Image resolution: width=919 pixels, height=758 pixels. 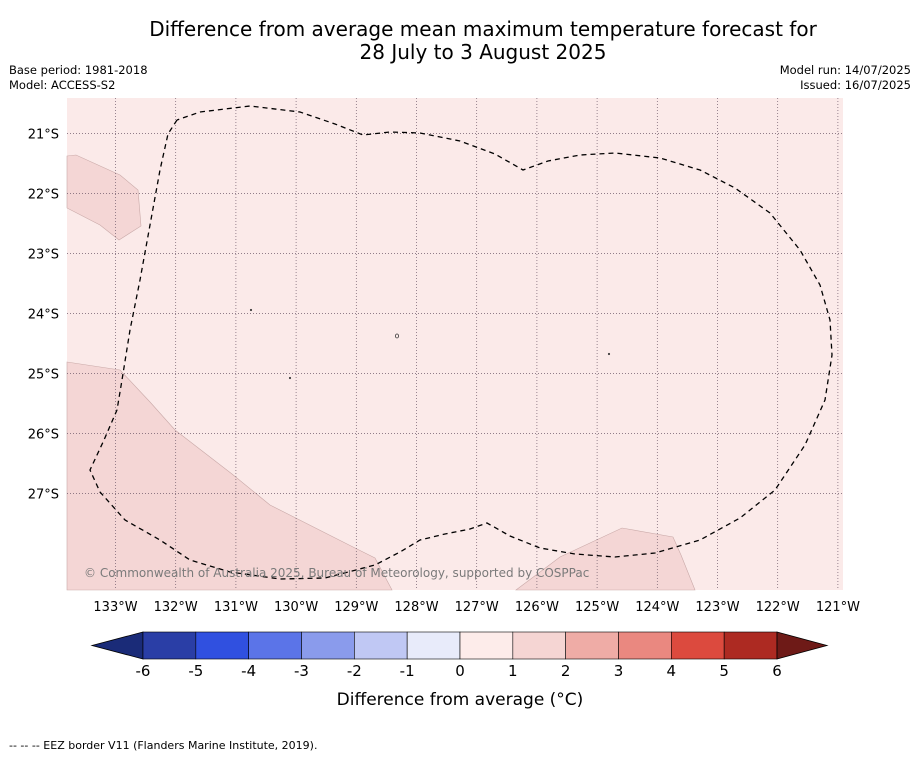 What do you see at coordinates (802, 645) in the screenshot?
I see `colorbar-over-extension` at bounding box center [802, 645].